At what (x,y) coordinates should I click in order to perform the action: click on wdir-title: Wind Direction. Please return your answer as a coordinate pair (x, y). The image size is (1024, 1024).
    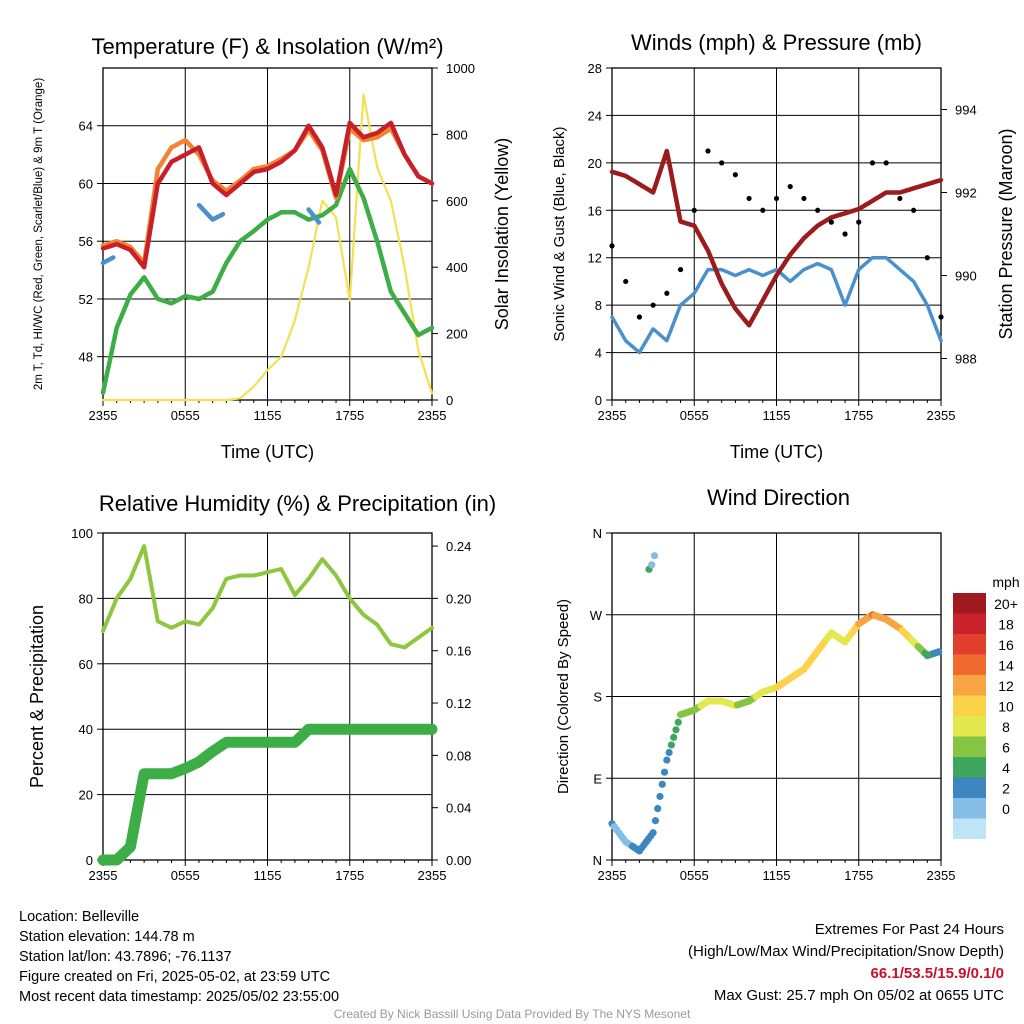
    Looking at the image, I should click on (778, 497).